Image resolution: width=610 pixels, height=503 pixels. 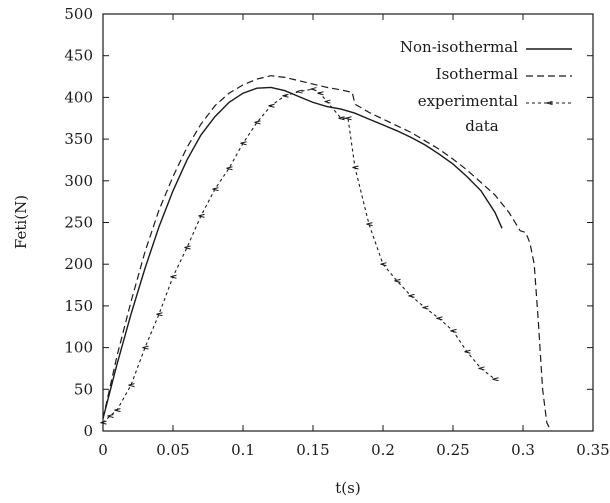 I want to click on legend-label-0: Non-isothermal, so click(x=459, y=47).